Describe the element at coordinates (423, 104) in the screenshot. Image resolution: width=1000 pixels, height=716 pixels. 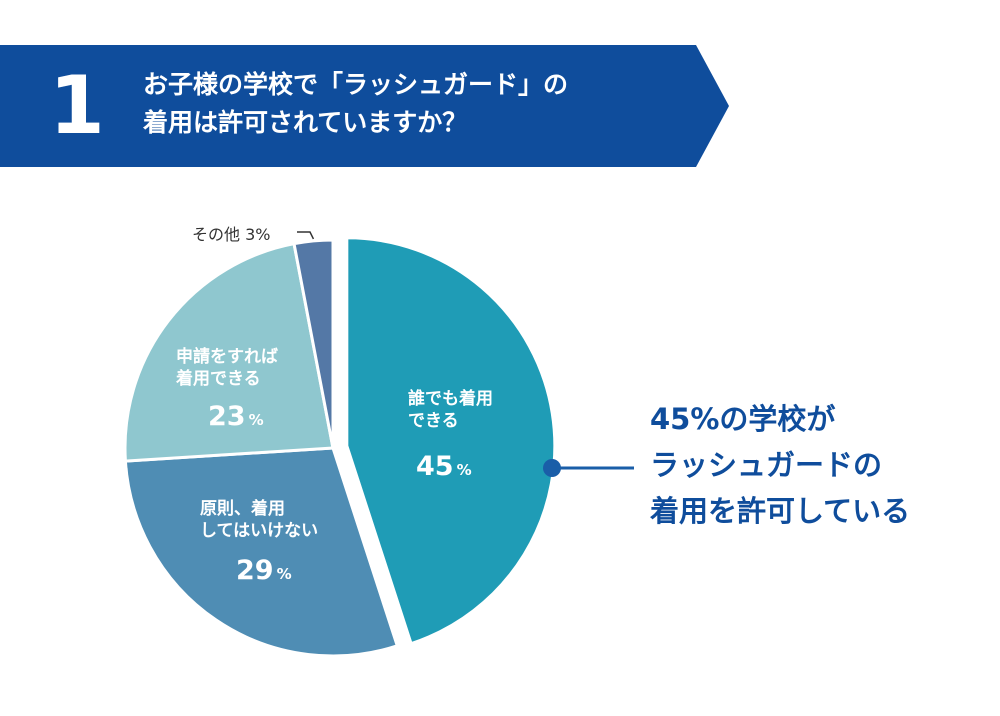
I see `question-title: お子様の学校で「ラッシュガード」の 着用は許可されていますか？` at that location.